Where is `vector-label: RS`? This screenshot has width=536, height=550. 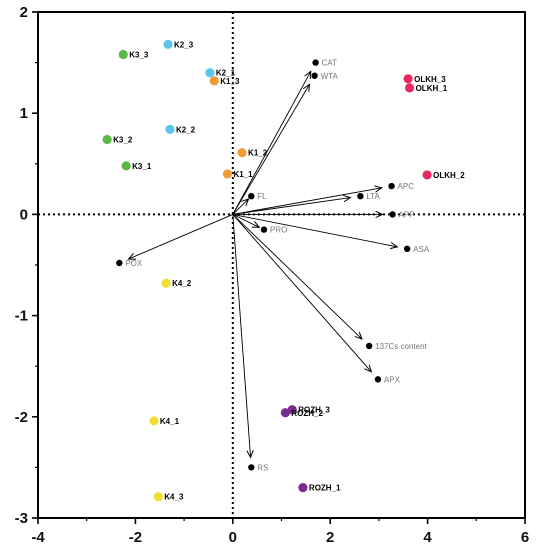
vector-label: RS is located at coordinates (262, 467).